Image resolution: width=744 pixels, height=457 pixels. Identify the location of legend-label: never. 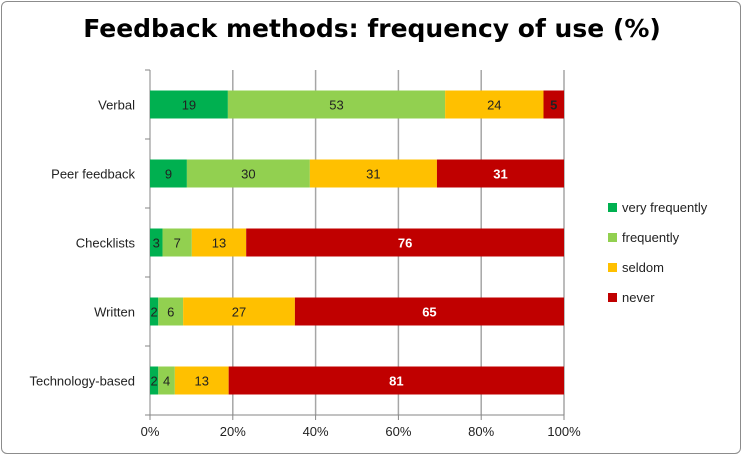
(638, 297).